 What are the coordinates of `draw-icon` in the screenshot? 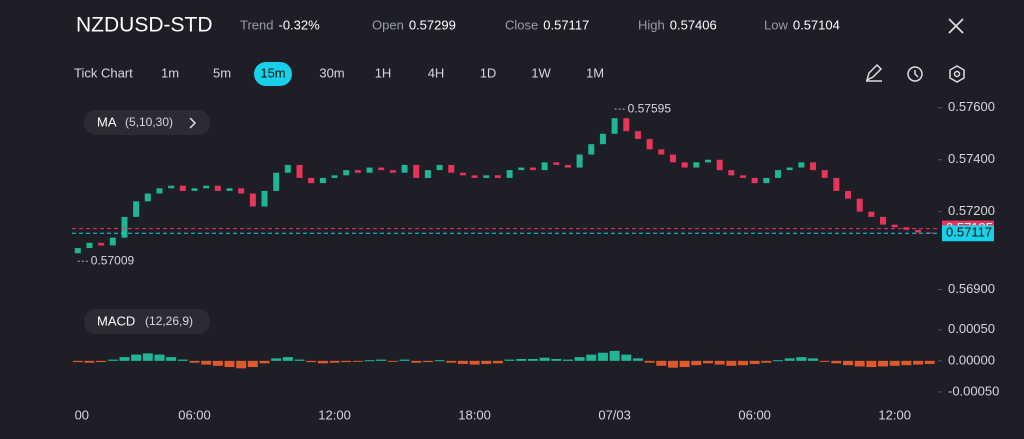 It's located at (874, 72).